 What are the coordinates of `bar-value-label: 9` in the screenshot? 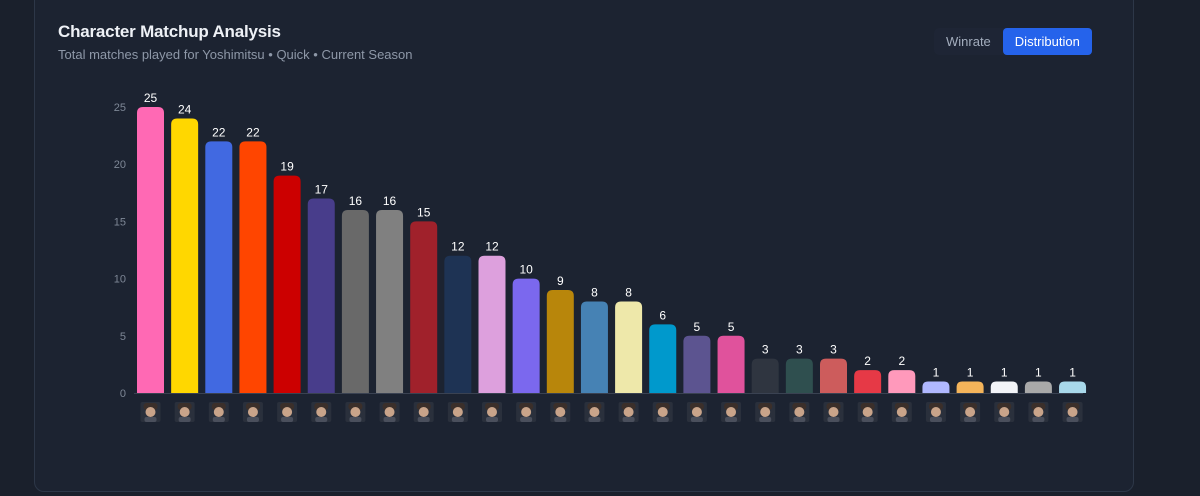 It's located at (560, 281).